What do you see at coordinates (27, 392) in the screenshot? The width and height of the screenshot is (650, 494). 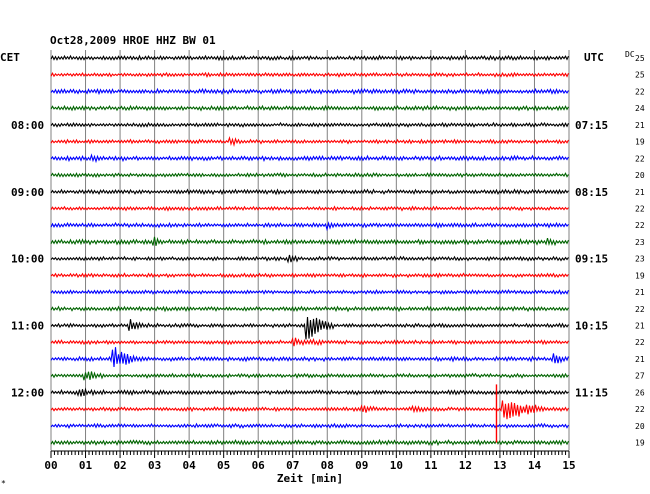 I see `left-time-label: 12:00` at bounding box center [27, 392].